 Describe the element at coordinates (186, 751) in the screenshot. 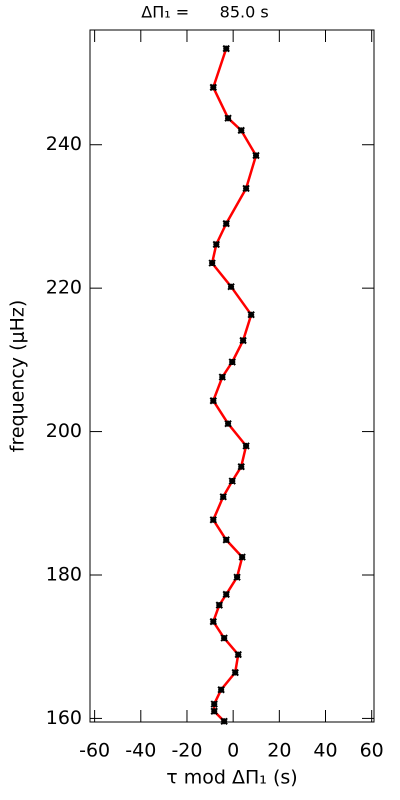

I see `x-tick-label: -20` at that location.